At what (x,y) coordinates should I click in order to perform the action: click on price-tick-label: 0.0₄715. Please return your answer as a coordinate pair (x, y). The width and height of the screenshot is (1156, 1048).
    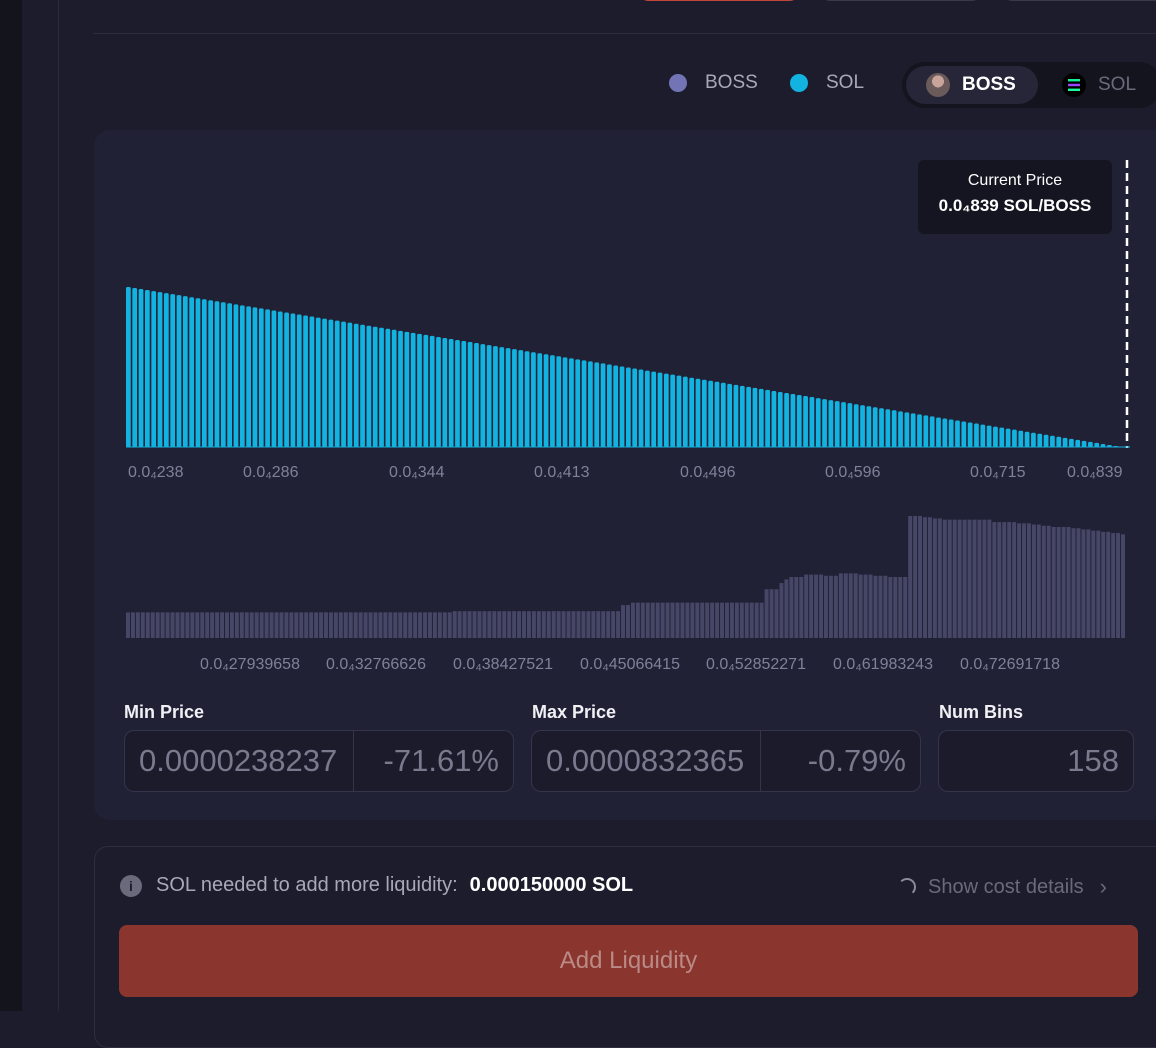
    Looking at the image, I should click on (998, 472).